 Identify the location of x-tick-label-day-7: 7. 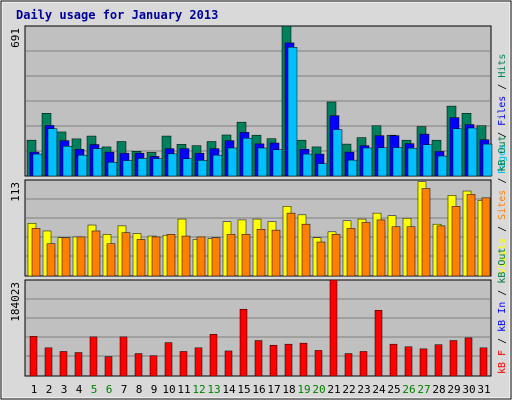
(124, 389).